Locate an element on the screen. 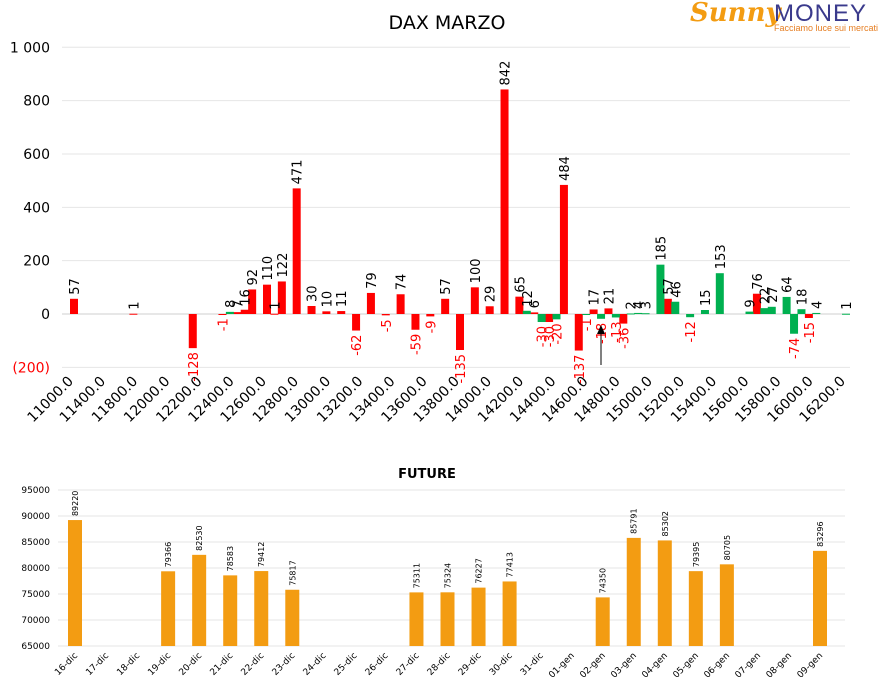 The height and width of the screenshot is (691, 891). bottom-data-label: 85791 is located at coordinates (634, 520).